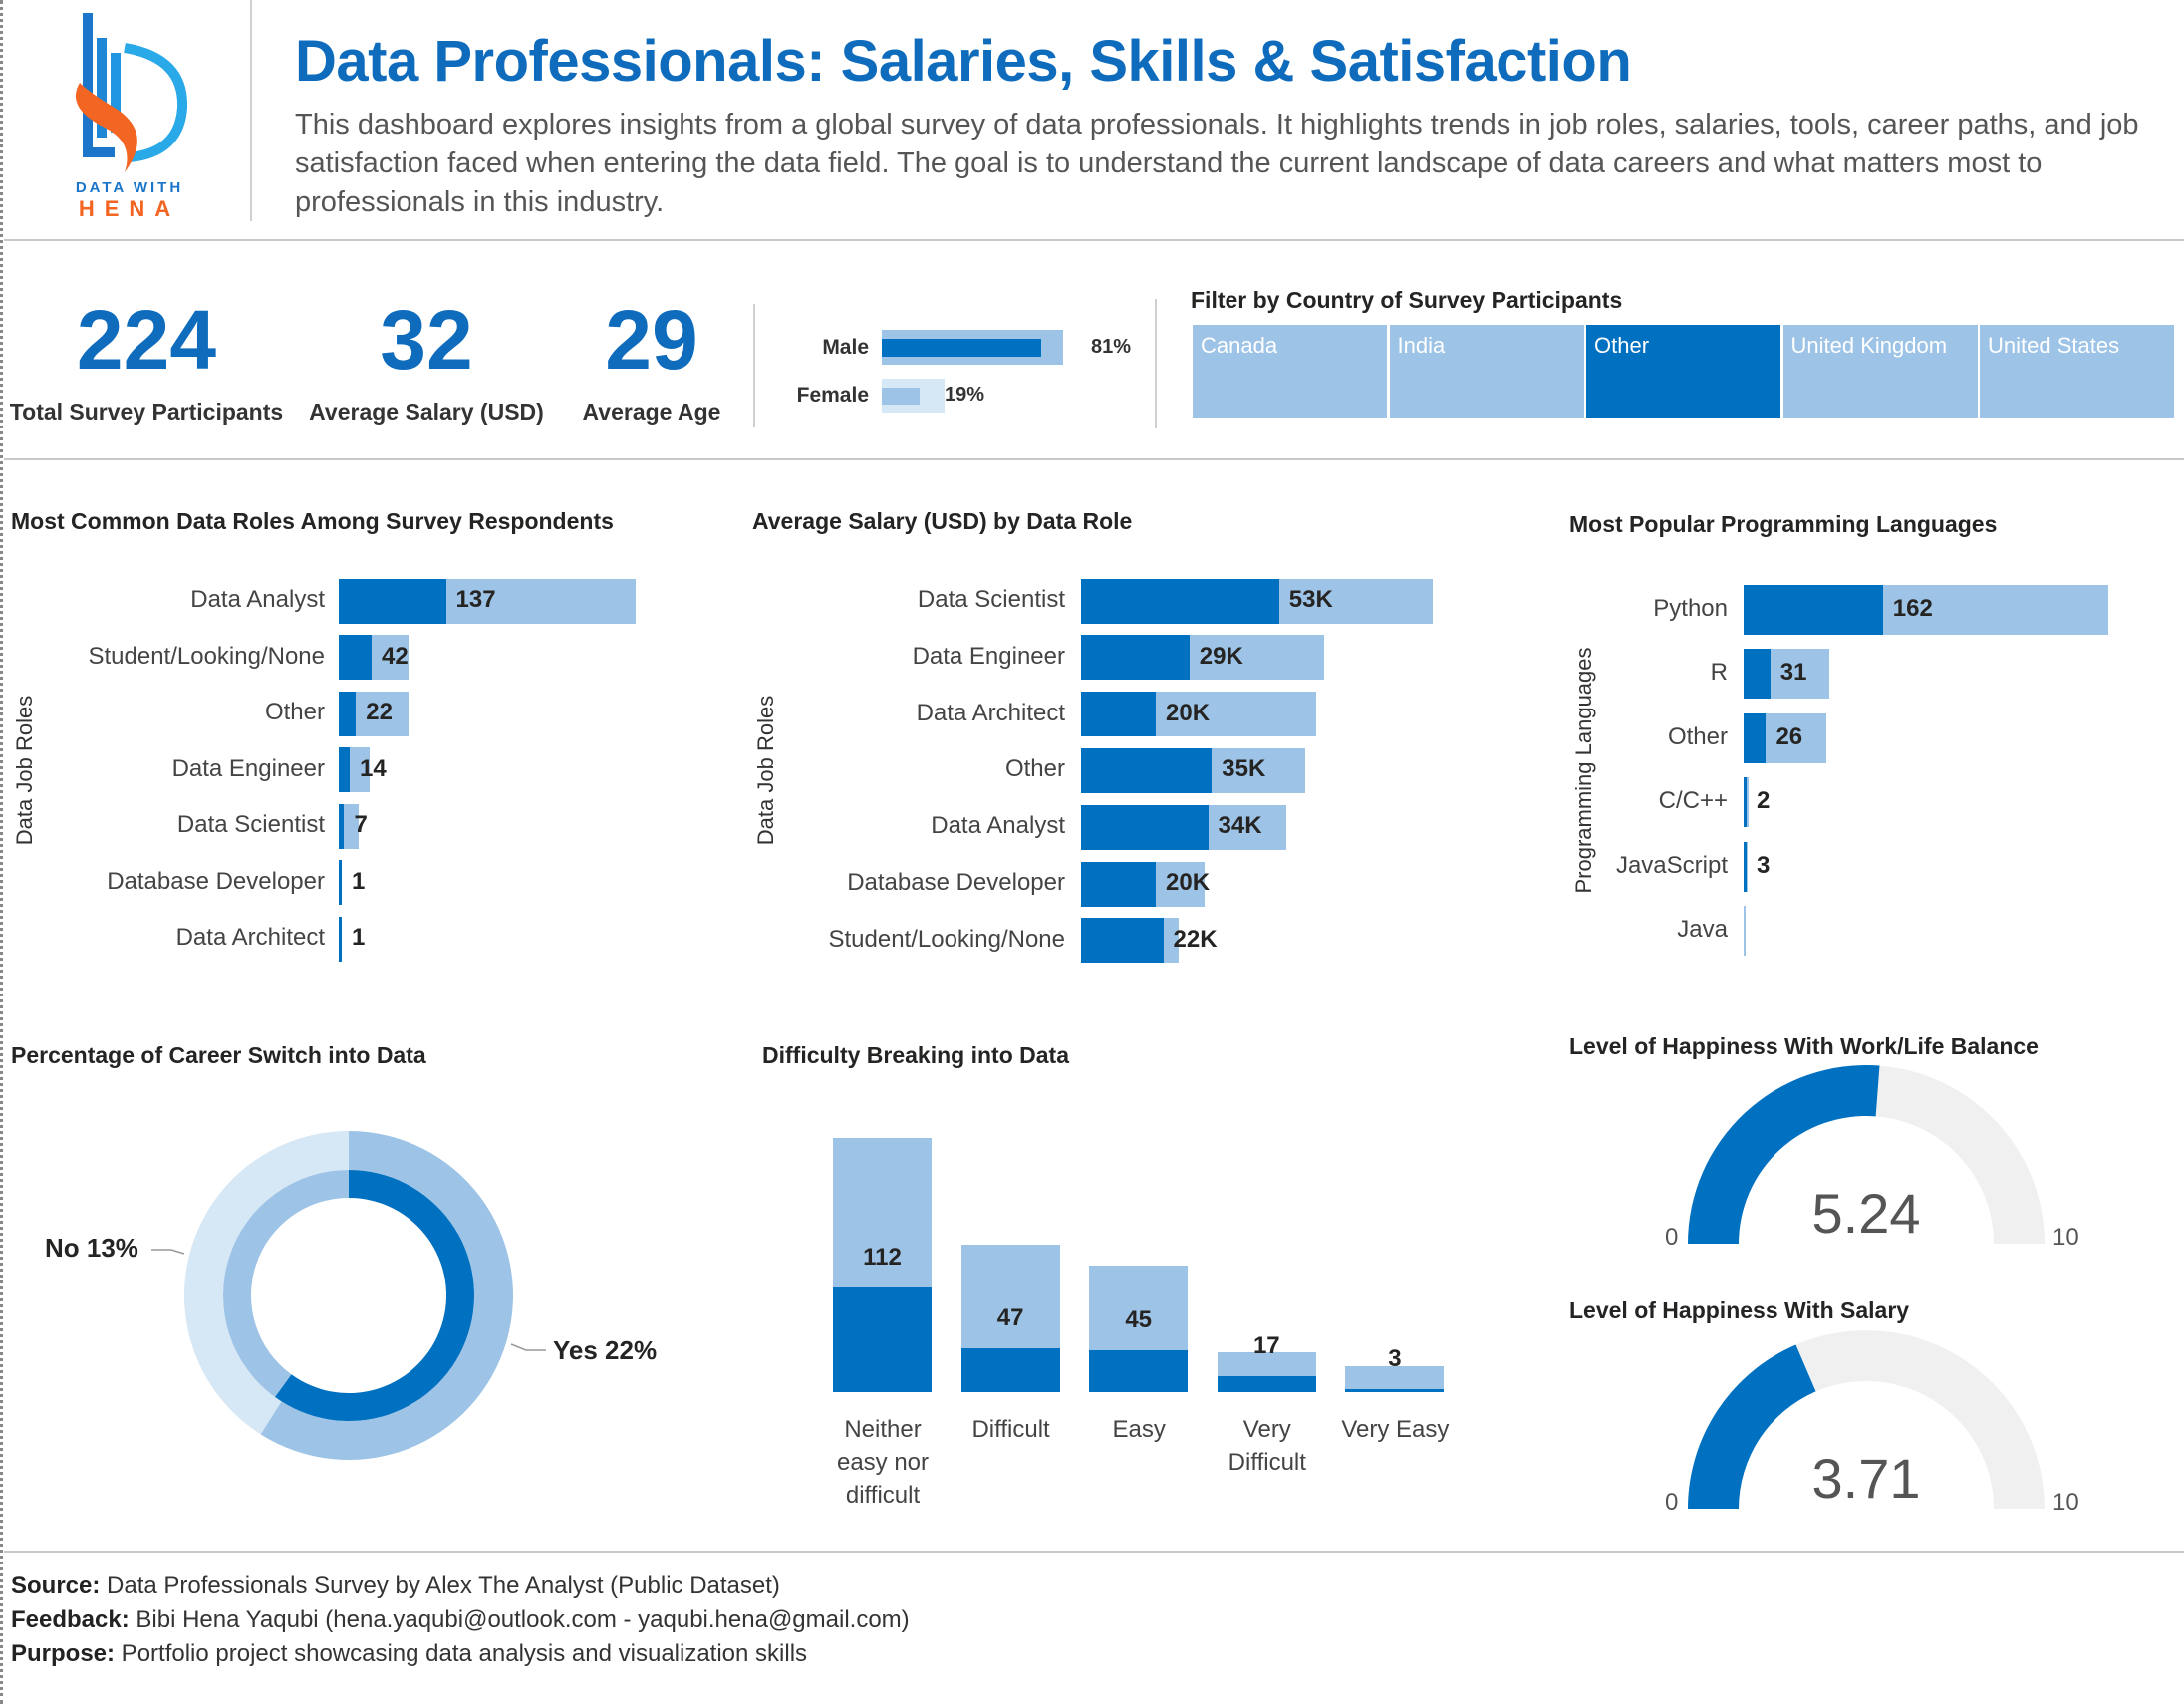  Describe the element at coordinates (2065, 1503) in the screenshot. I see `gauge-salary-max: 10` at that location.